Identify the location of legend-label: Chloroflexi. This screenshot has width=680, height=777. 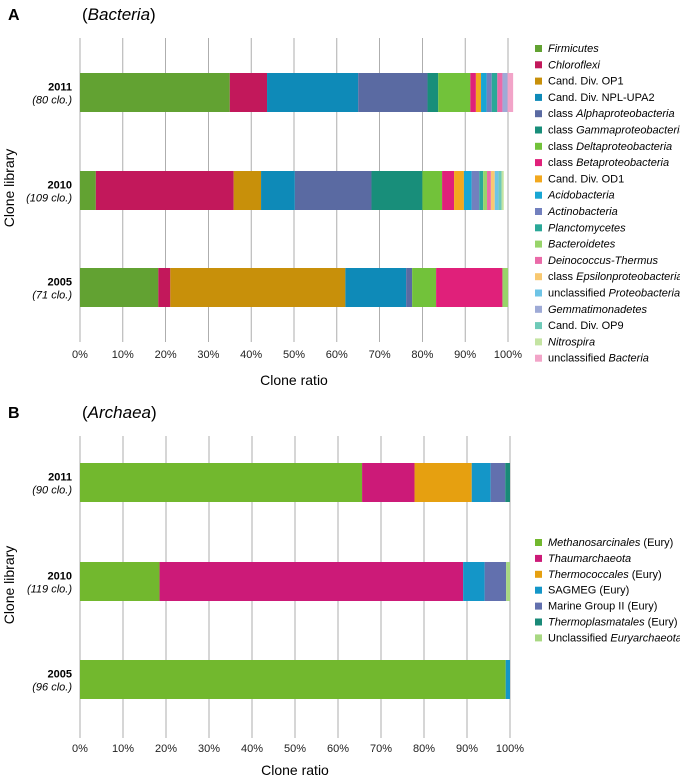
(574, 65).